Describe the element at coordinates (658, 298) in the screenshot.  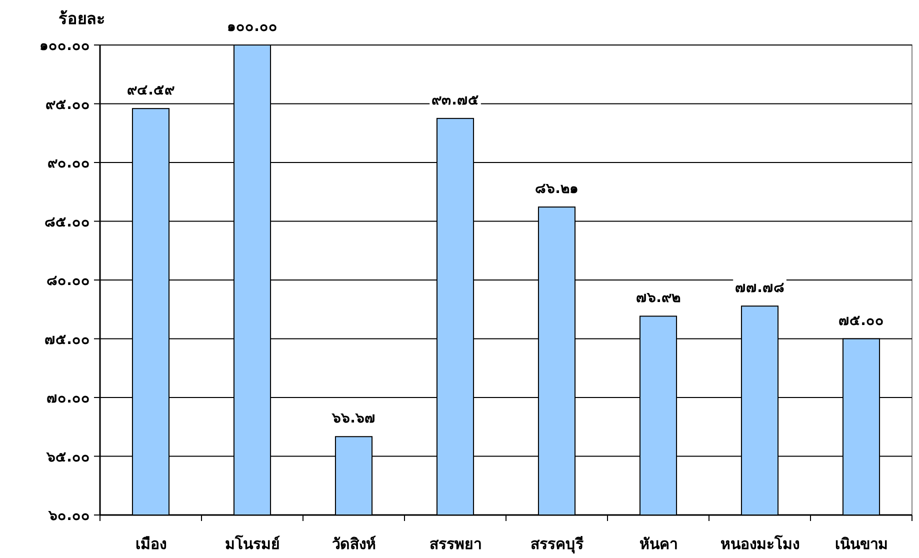
I see `data-label: ๗๖.๙๒` at that location.